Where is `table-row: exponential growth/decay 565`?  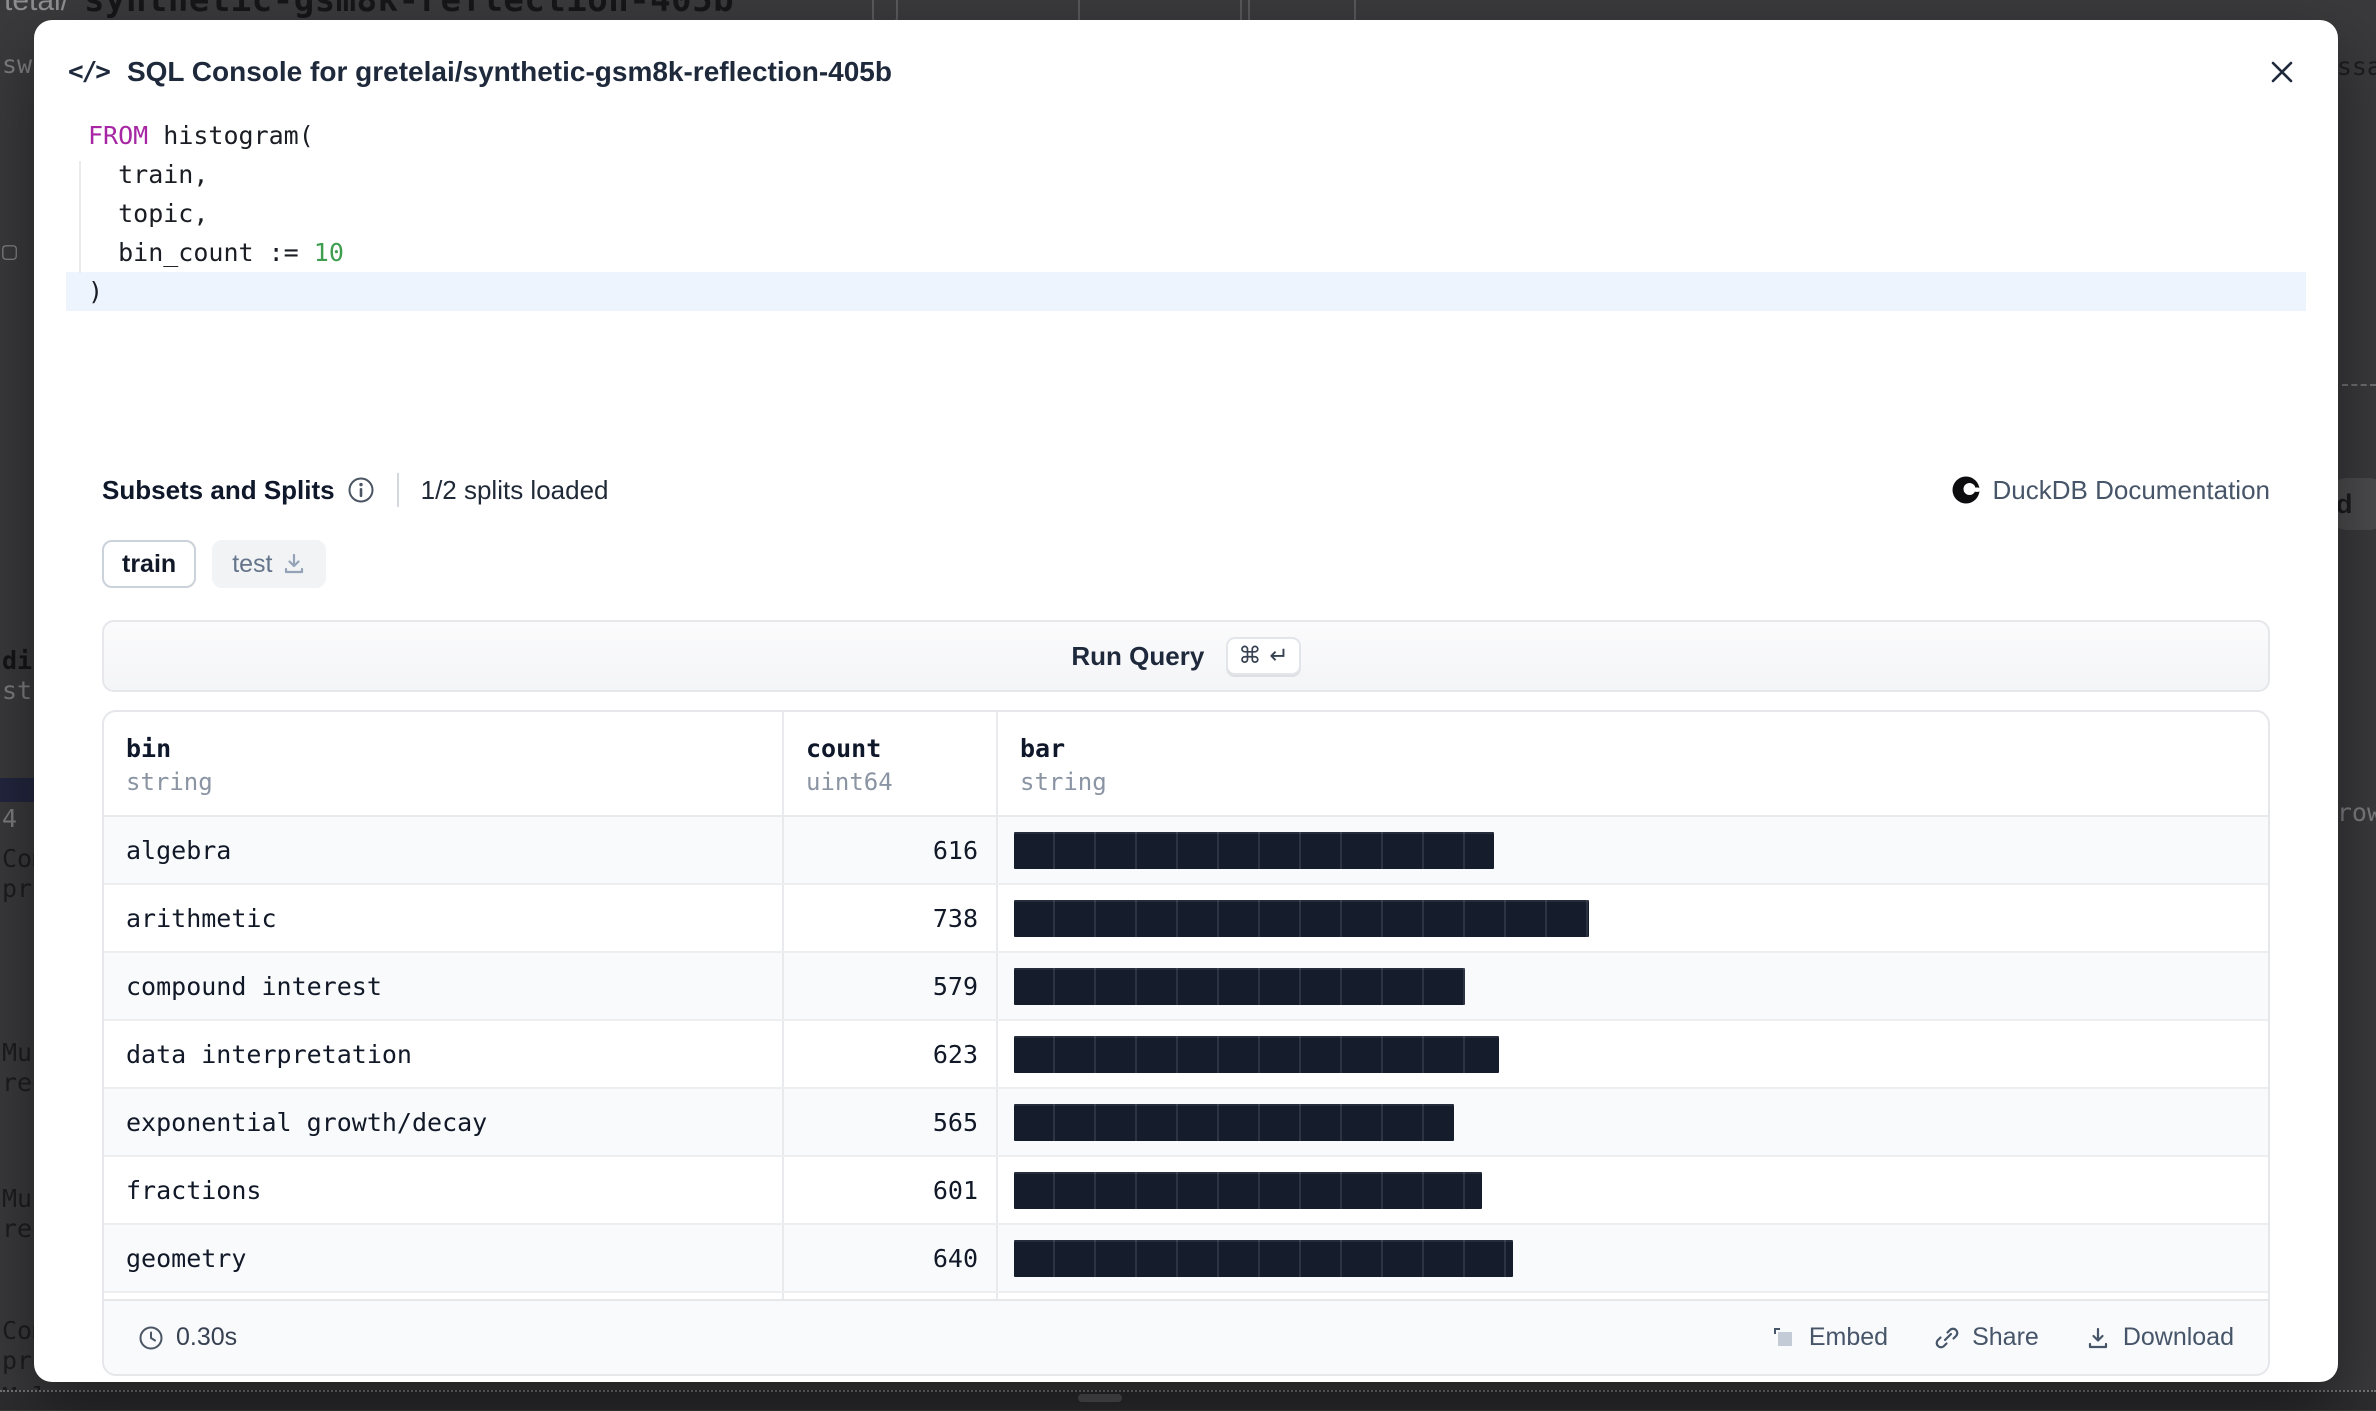 table-row: exponential growth/decay 565 is located at coordinates (1186, 1121).